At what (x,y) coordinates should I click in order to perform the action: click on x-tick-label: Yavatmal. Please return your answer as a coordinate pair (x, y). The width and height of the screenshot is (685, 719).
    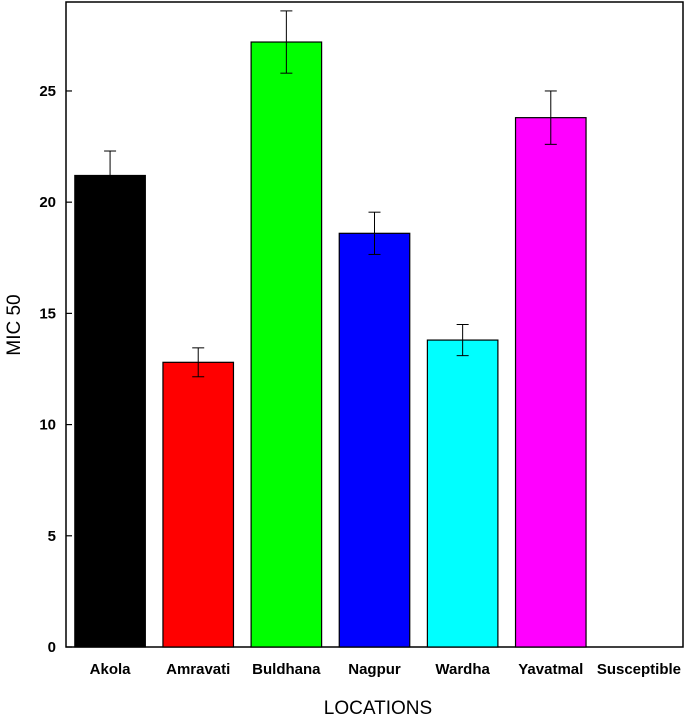
    Looking at the image, I should click on (550, 669).